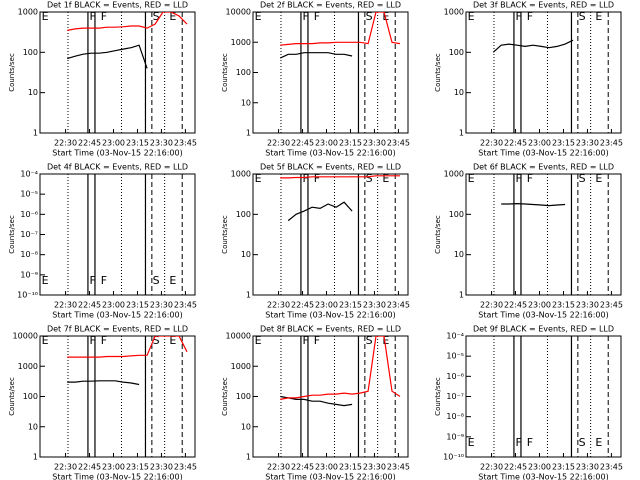 The height and width of the screenshot is (480, 640). I want to click on panel-title: Det 2f BLACK = Events, RED = LLD, so click(330, 5).